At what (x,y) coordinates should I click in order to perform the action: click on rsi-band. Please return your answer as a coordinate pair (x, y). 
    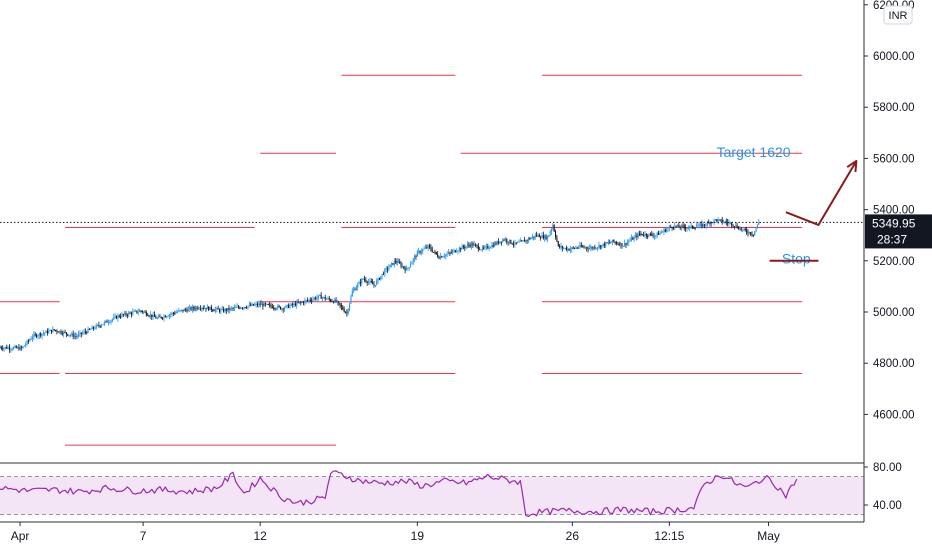
    Looking at the image, I should click on (432, 495).